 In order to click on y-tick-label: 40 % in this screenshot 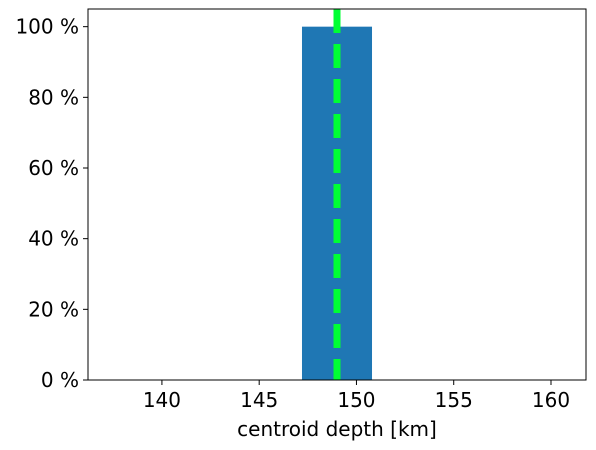, I will do `click(53, 239)`.